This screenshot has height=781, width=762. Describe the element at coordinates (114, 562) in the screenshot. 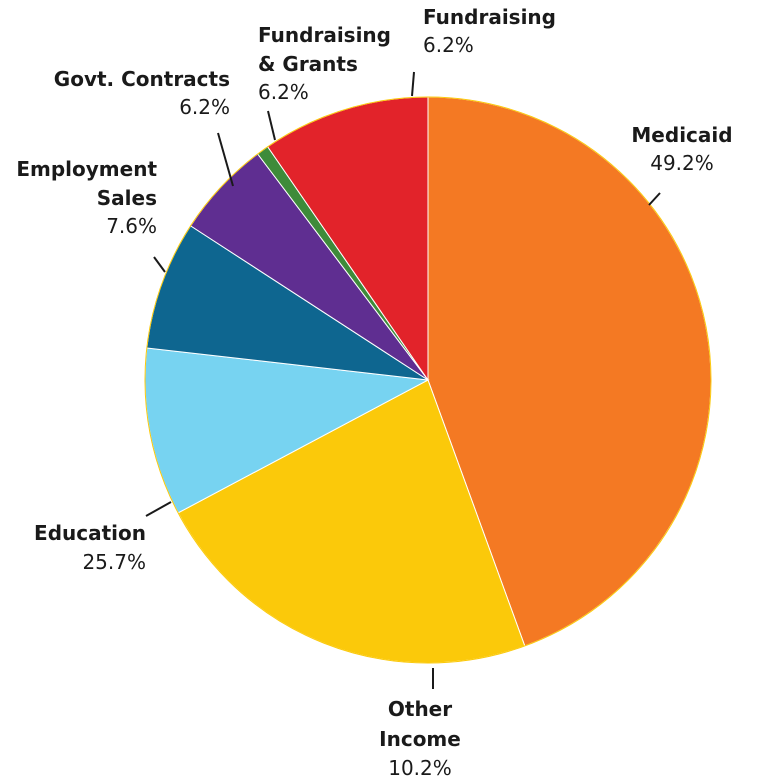

I see `label-value-education: 25.7%` at that location.